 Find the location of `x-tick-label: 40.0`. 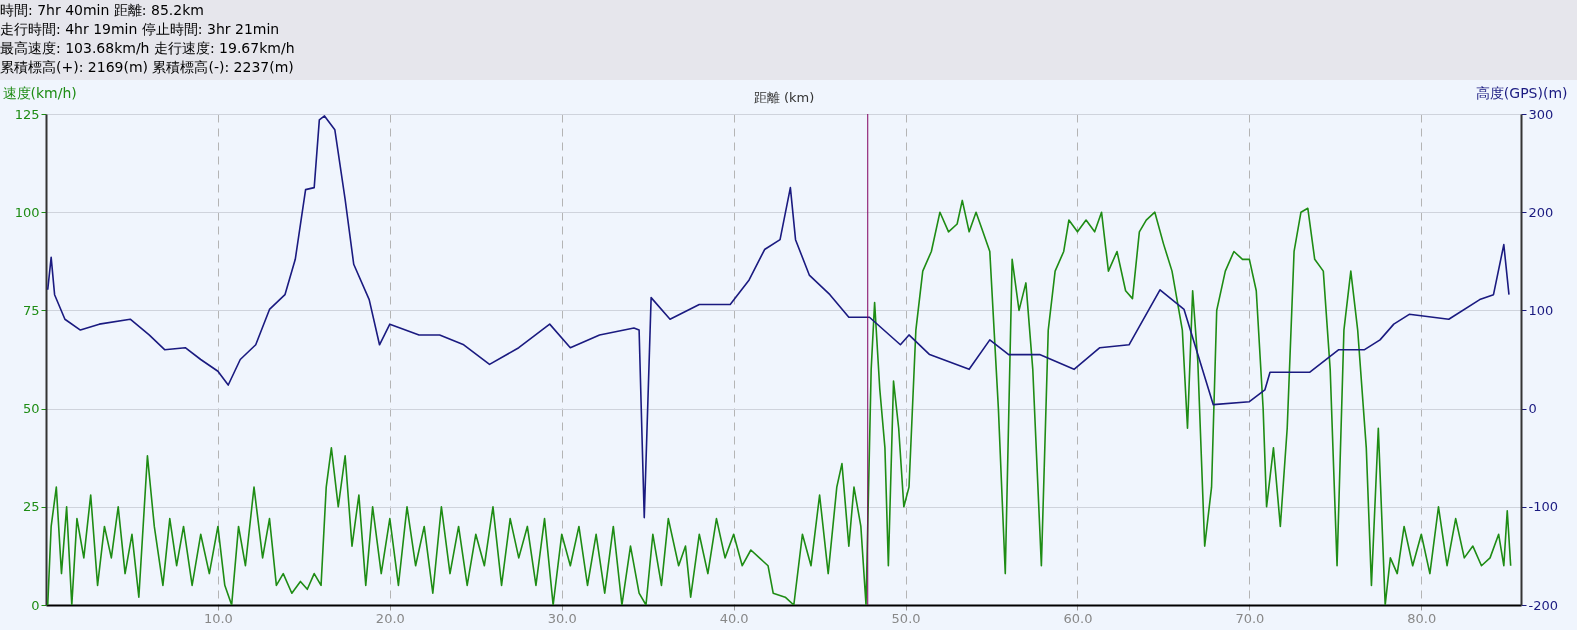

x-tick-label: 40.0 is located at coordinates (734, 618).